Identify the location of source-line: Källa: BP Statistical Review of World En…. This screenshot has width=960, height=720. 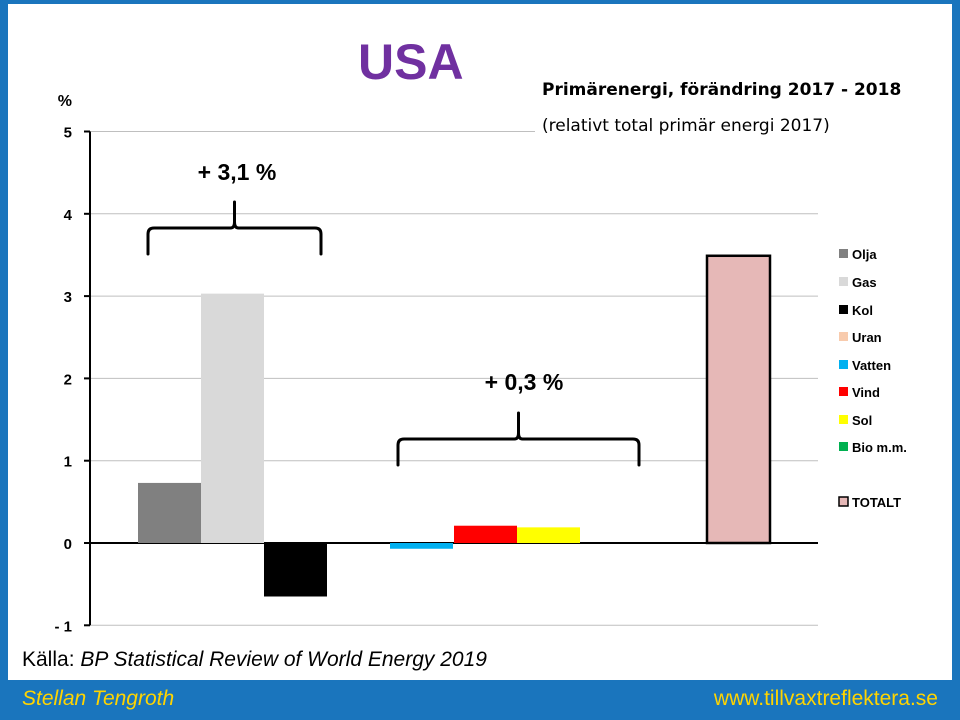
(254, 660).